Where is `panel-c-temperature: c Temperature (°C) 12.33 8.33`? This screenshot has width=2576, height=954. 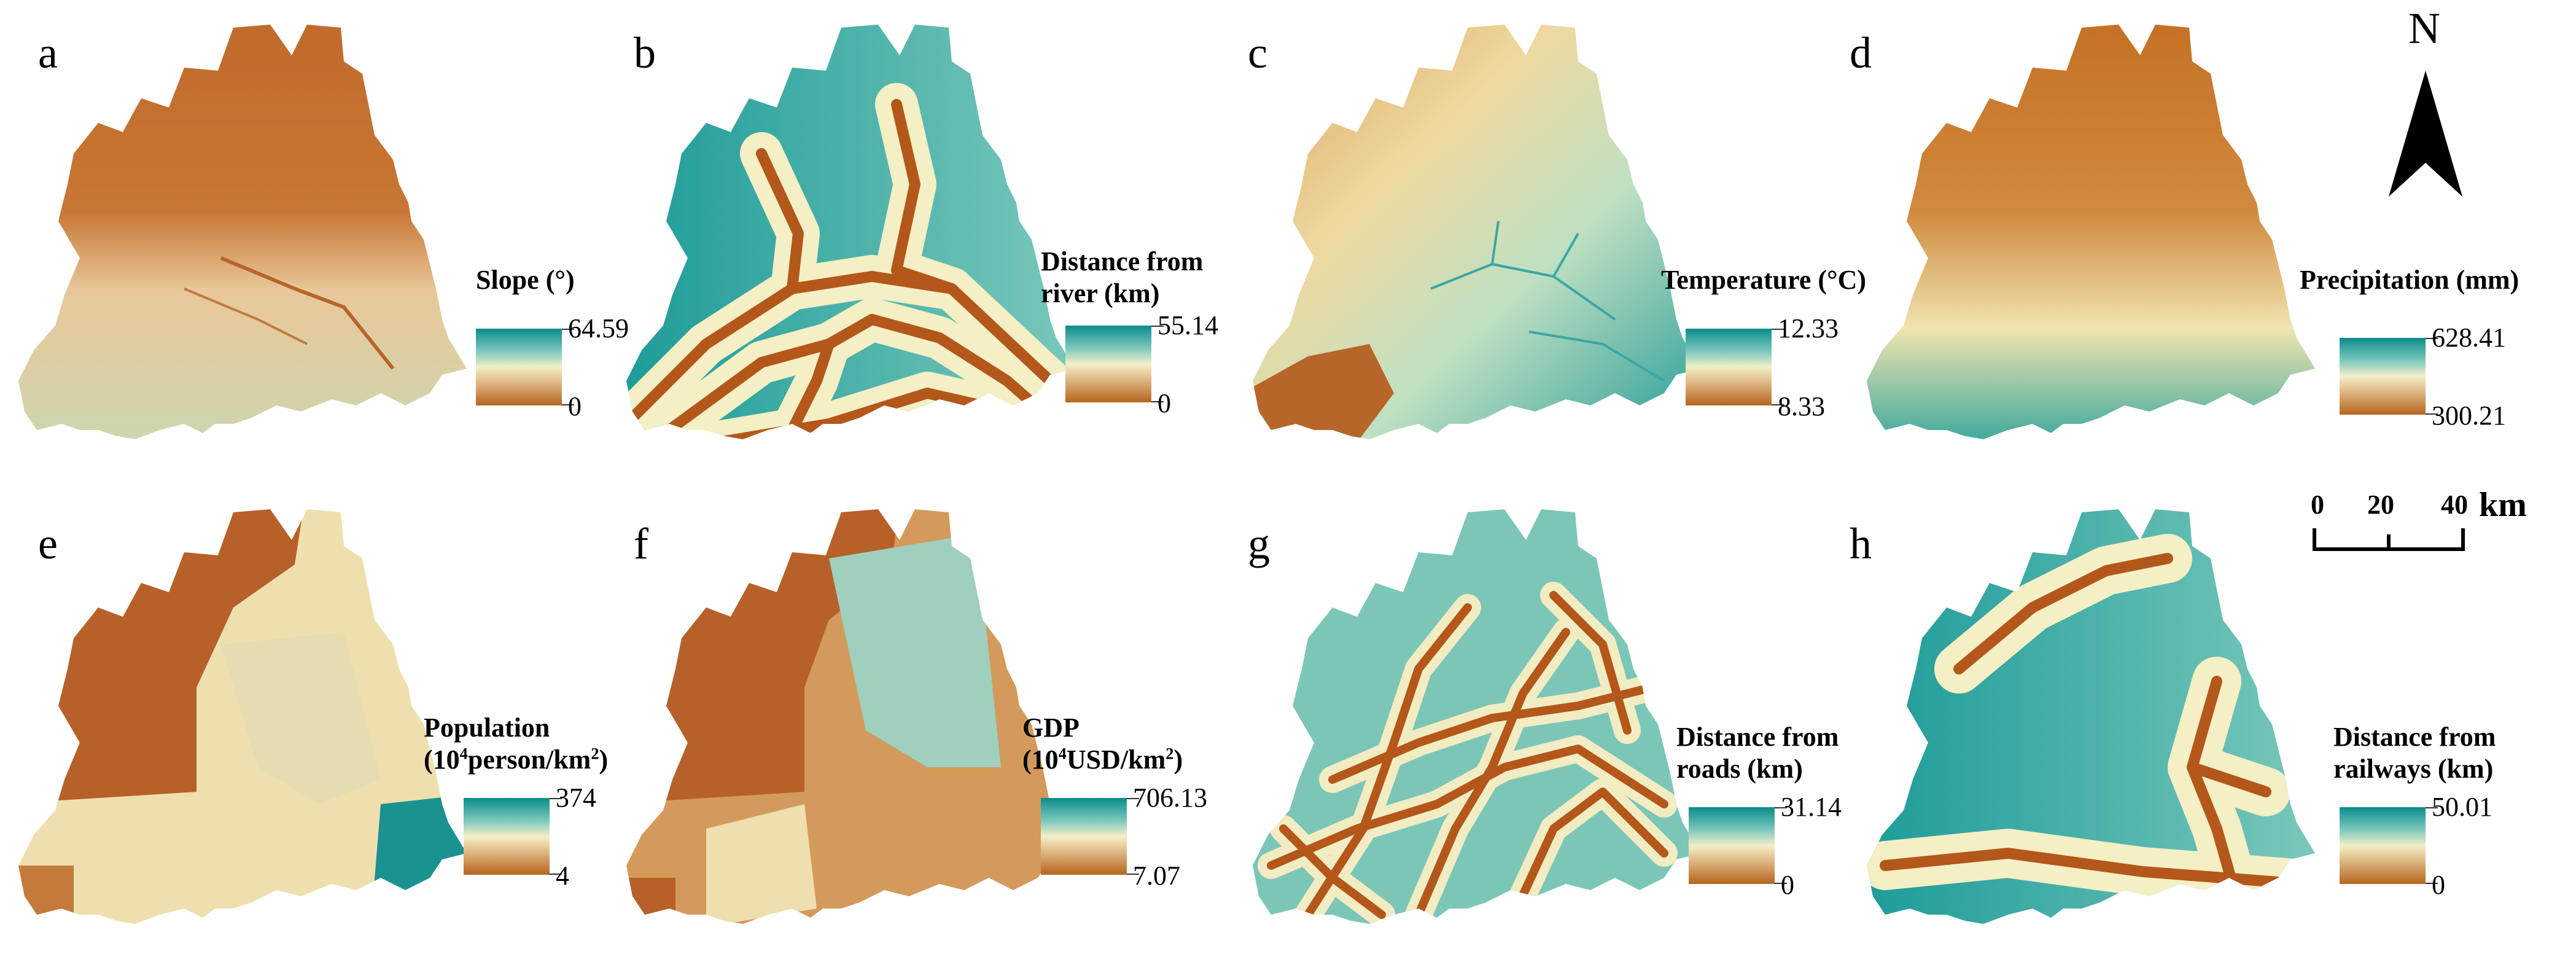
panel-c-temperature: c Temperature (°C) 12.33 8.33 is located at coordinates (1544, 234).